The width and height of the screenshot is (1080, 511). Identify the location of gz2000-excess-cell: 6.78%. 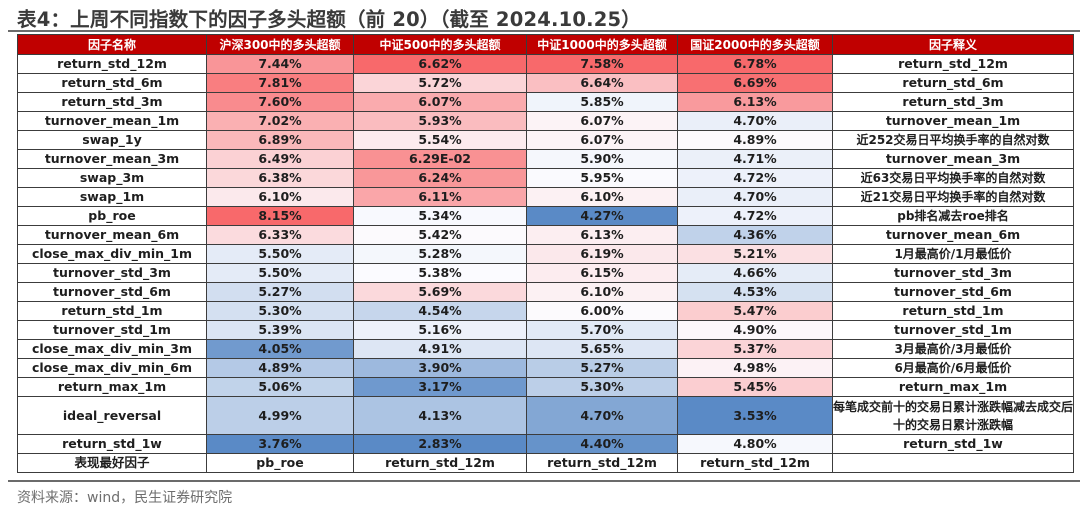
(755, 64).